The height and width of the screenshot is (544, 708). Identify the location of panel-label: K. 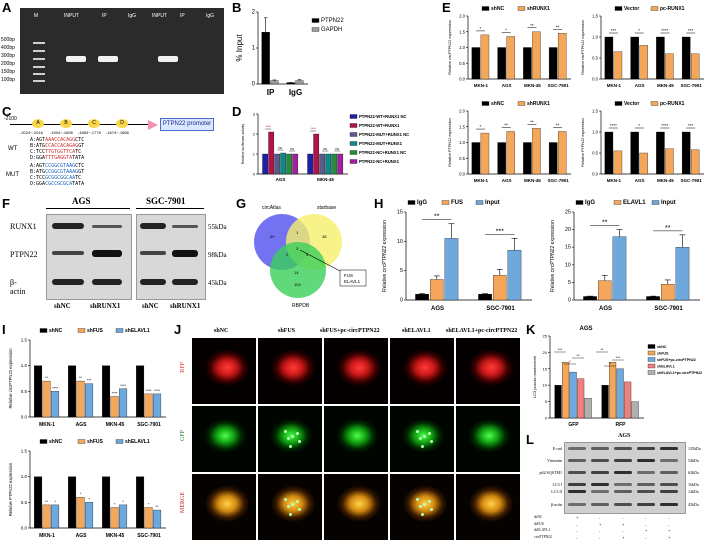
(531, 329).